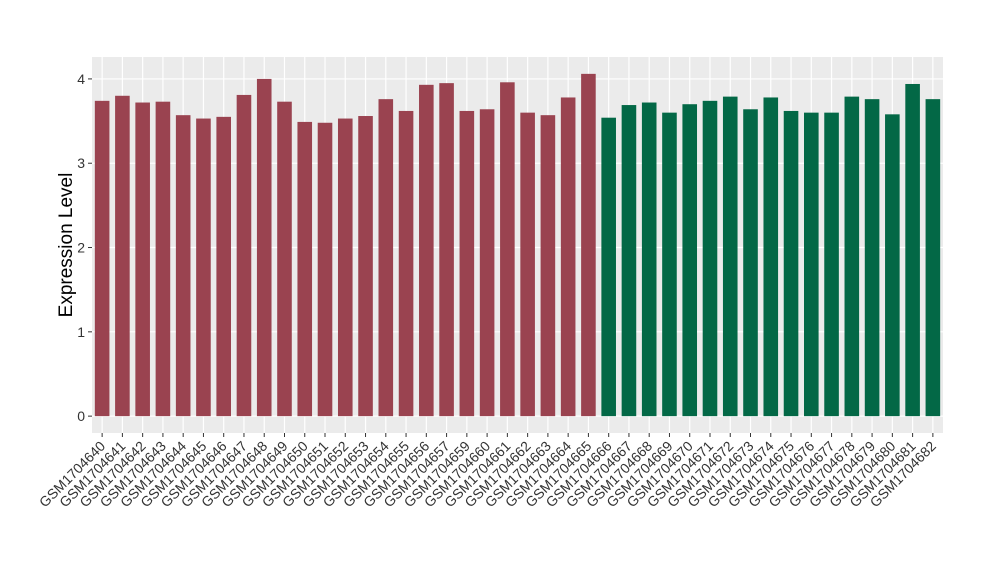 The width and height of the screenshot is (1000, 580). What do you see at coordinates (81, 332) in the screenshot?
I see `y-tick-label: 1` at bounding box center [81, 332].